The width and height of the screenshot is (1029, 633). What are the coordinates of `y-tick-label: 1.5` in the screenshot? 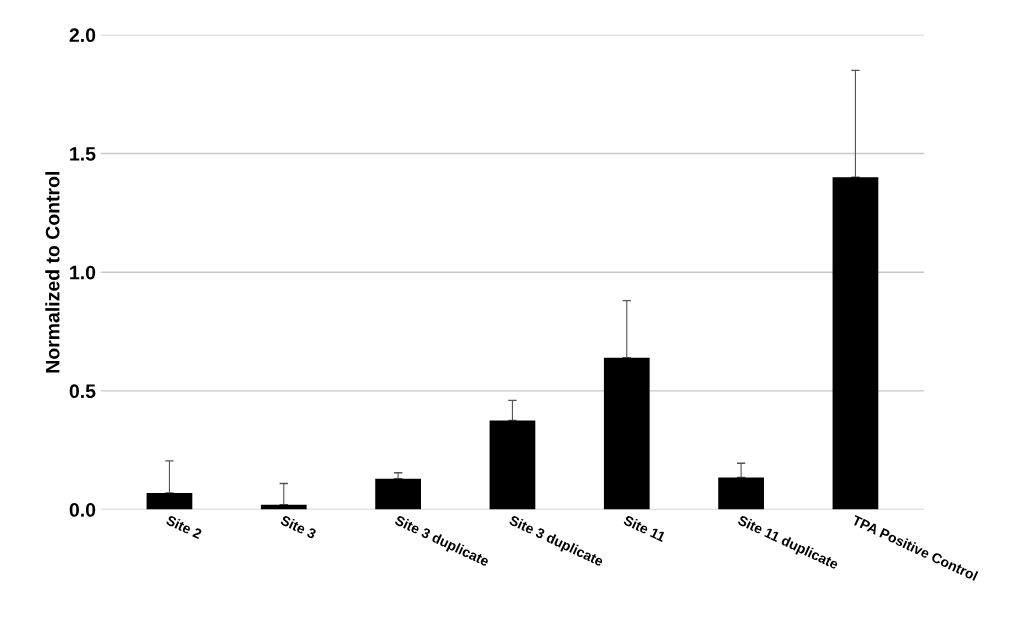 It's located at (83, 154).